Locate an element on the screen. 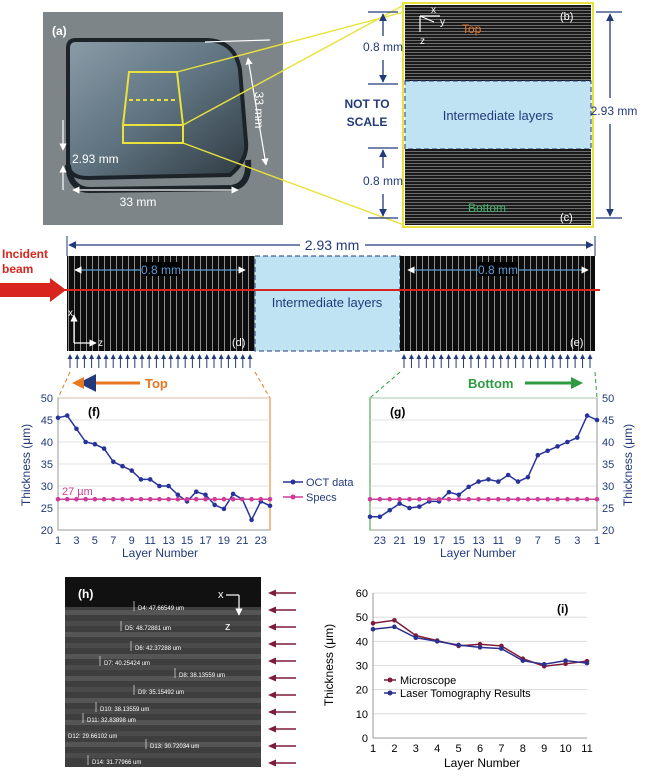 The width and height of the screenshot is (650, 777). dim-total-right-label: 2.93 mm is located at coordinates (614, 111).